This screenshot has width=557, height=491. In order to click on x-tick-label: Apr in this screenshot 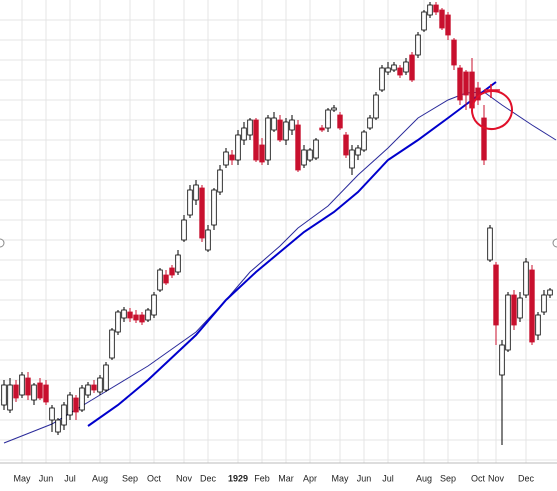, I will do `click(310, 478)`.